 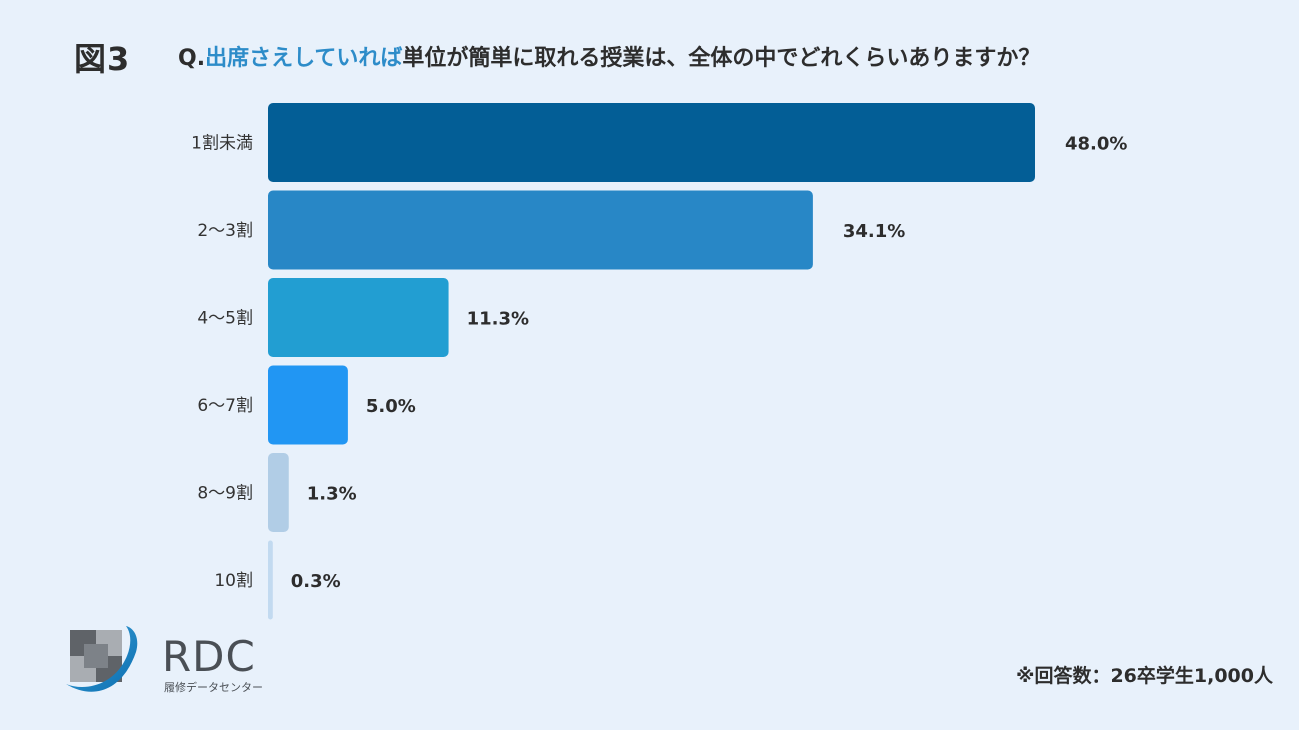 What do you see at coordinates (225, 231) in the screenshot?
I see `category-label: 2～3割` at bounding box center [225, 231].